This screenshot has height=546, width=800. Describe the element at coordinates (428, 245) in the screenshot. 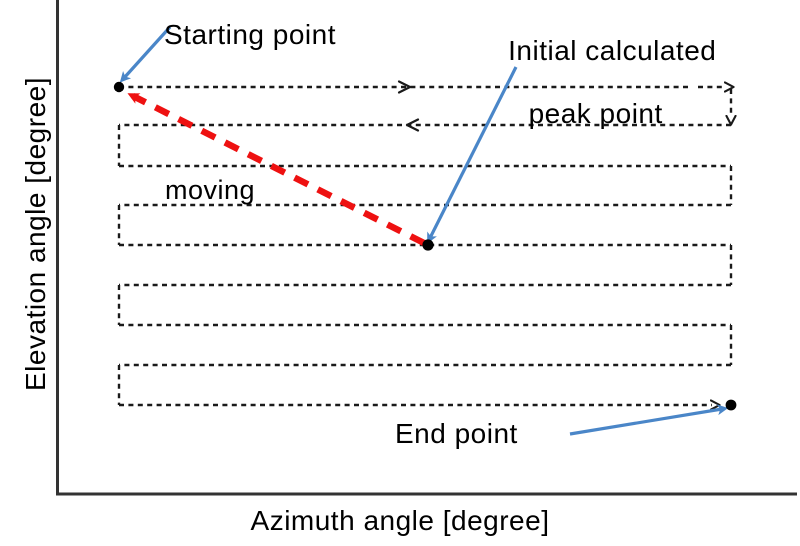

I see `marker-peak-point` at that location.